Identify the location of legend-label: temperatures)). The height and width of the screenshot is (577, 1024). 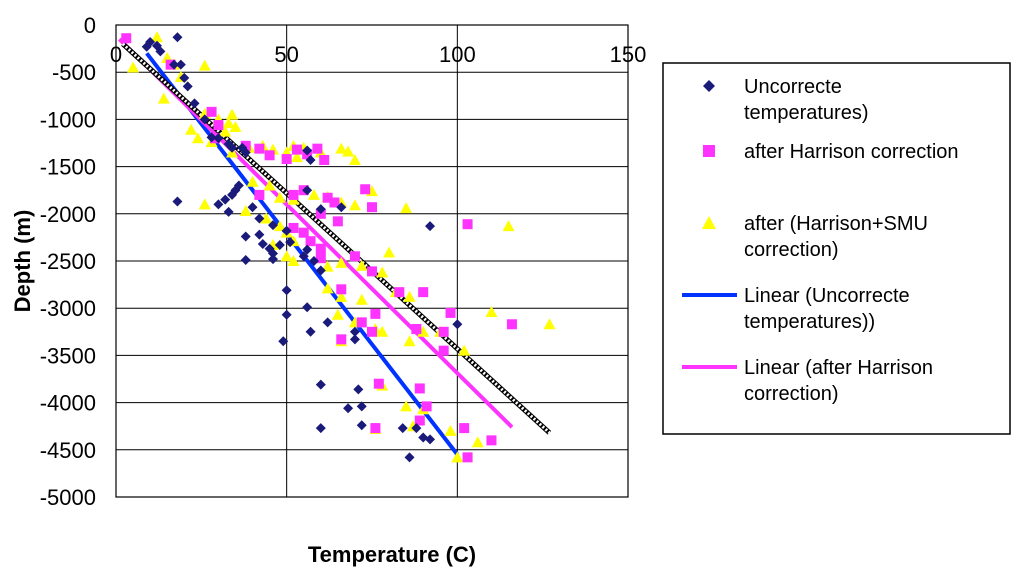
(809, 322).